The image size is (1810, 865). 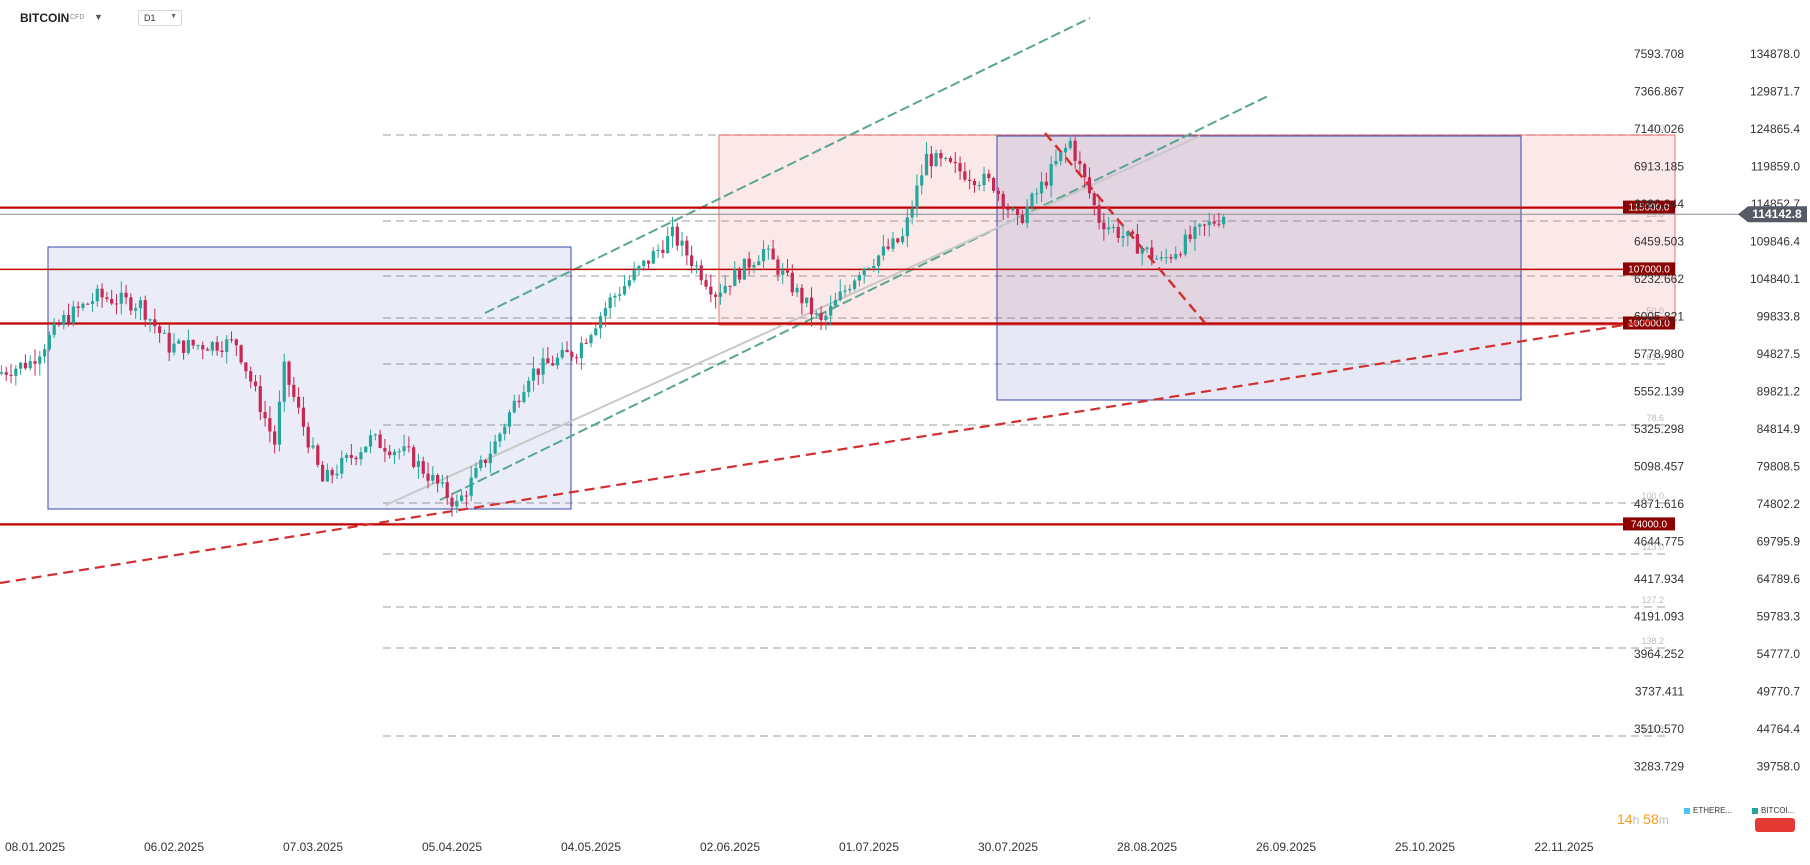 I want to click on x-axis-tick-label: 26.09.2025, so click(x=1286, y=847).